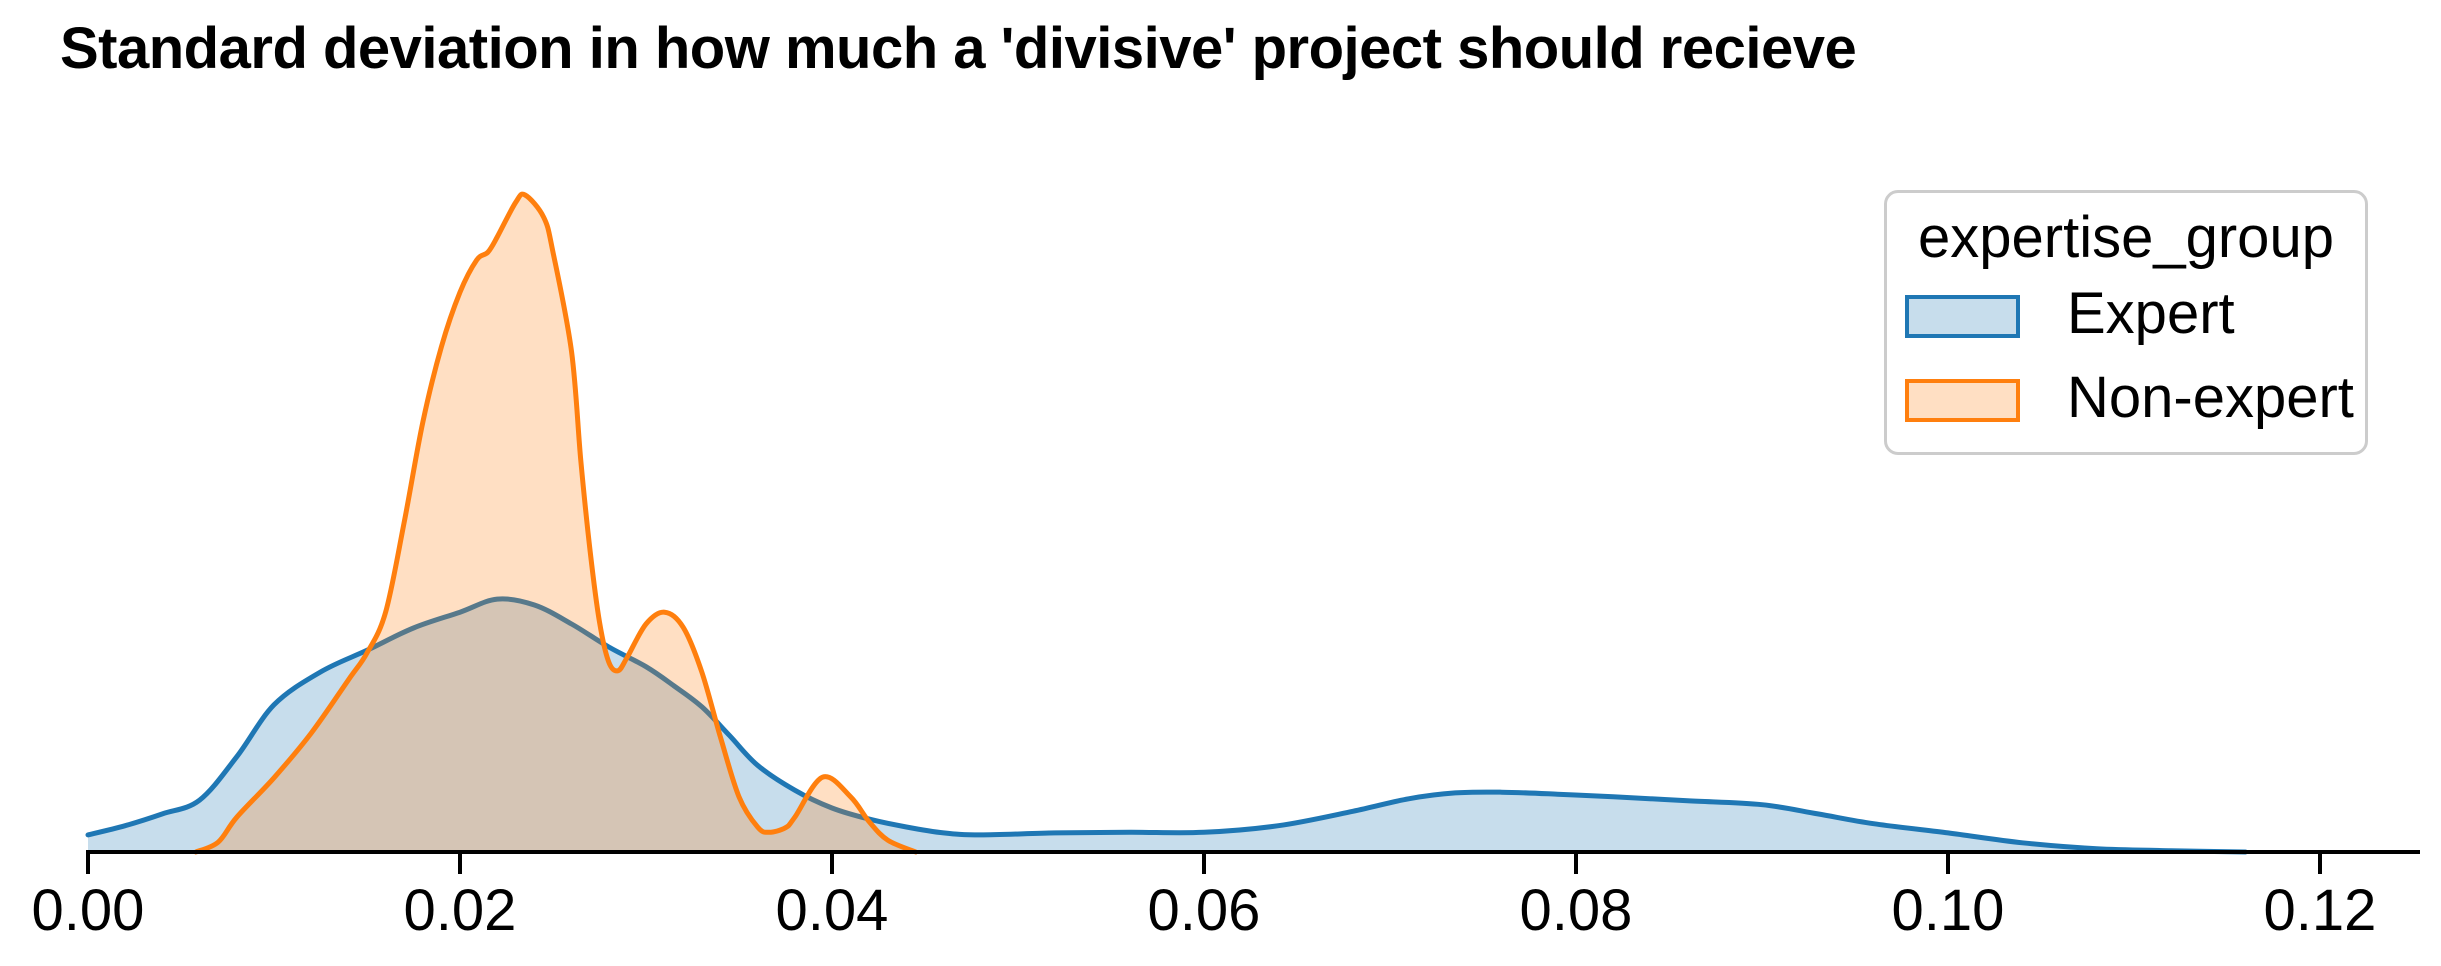 Image resolution: width=2441 pixels, height=966 pixels. Describe the element at coordinates (832, 910) in the screenshot. I see `x-axis-tick-label: 0.04` at that location.